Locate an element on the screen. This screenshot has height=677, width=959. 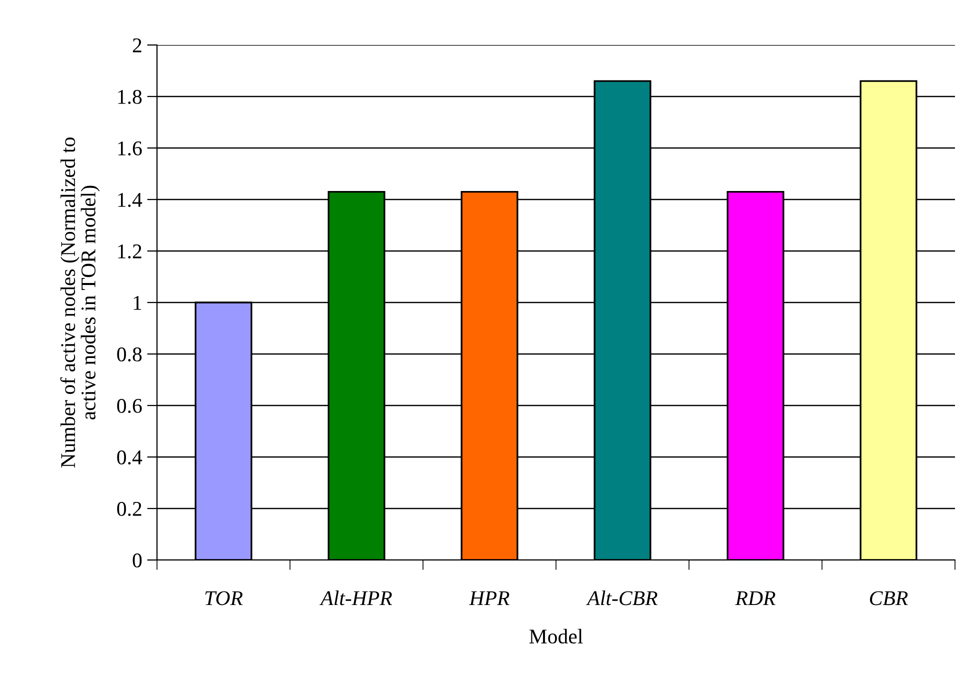
y-tick-label: 0.8 is located at coordinates (129, 354).